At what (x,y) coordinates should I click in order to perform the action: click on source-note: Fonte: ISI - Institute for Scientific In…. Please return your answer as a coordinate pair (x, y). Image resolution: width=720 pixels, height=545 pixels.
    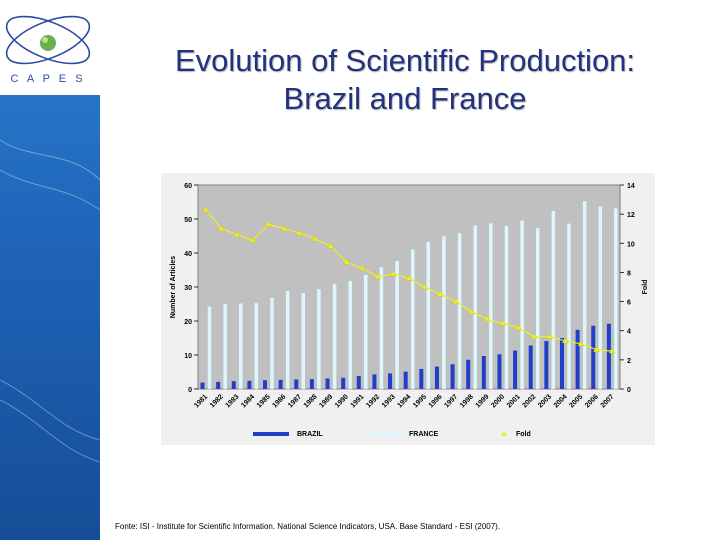
    Looking at the image, I should click on (308, 526).